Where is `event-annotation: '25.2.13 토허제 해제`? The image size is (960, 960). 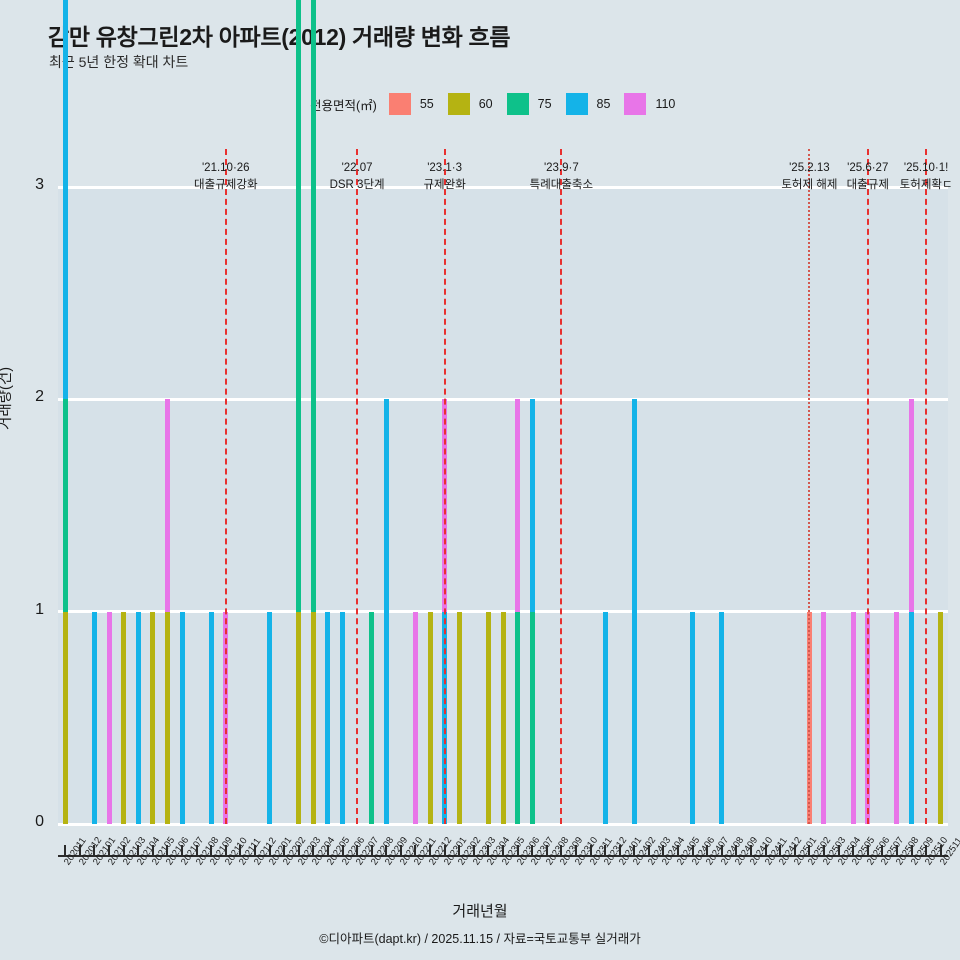
event-annotation: '25.2.13 토허제 해제 is located at coordinates (809, 177).